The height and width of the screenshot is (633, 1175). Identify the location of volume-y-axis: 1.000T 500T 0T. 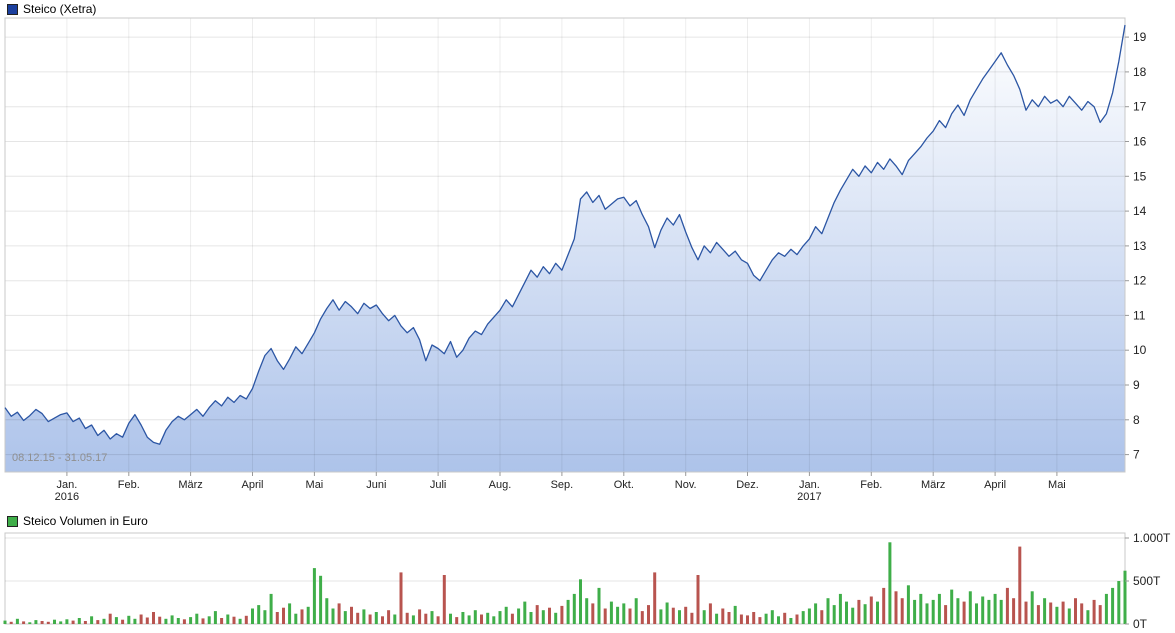
(1148, 581).